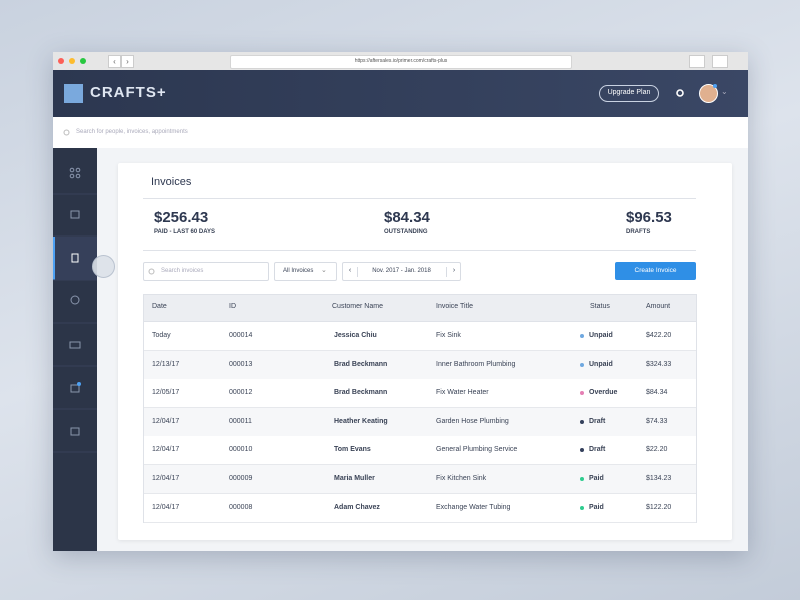  Describe the element at coordinates (161, 335) in the screenshot. I see `cell-date: Today` at that location.